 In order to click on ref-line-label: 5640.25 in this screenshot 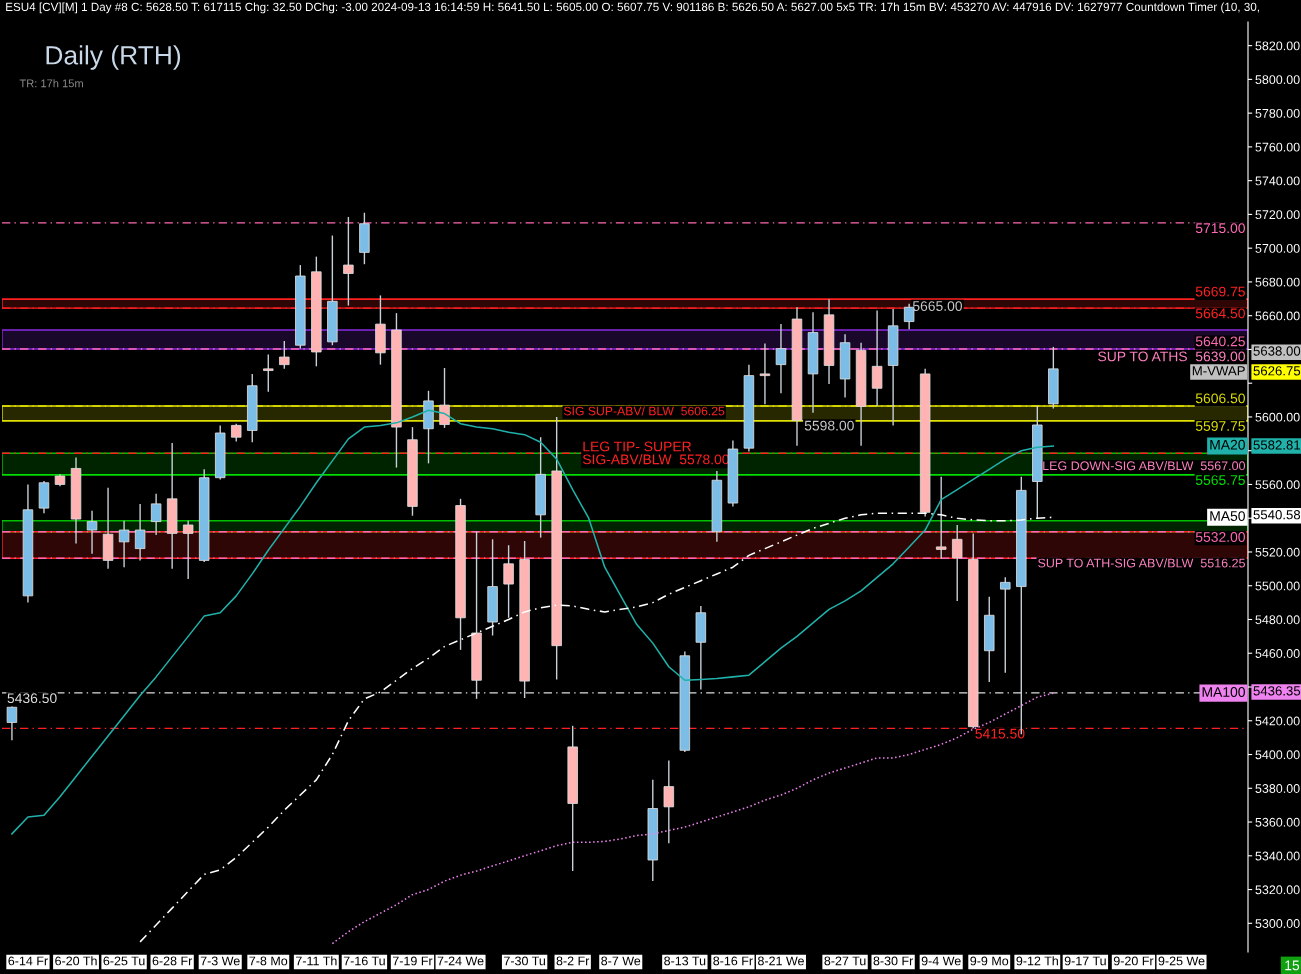, I will do `click(1220, 341)`.